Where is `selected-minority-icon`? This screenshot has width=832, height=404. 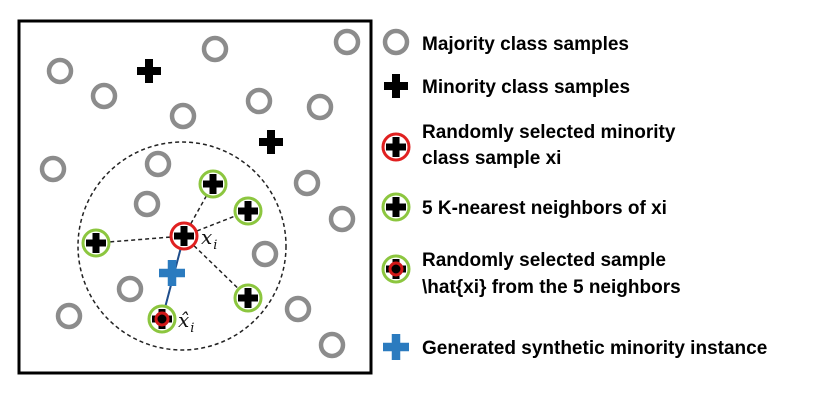
selected-minority-icon is located at coordinates (184, 236).